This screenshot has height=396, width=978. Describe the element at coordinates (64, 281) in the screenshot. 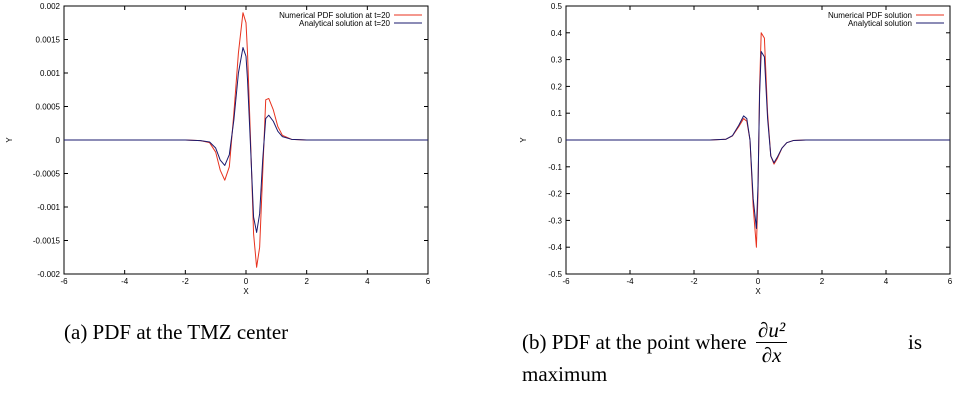

I see `chart-a-x-tick-label: -6` at that location.